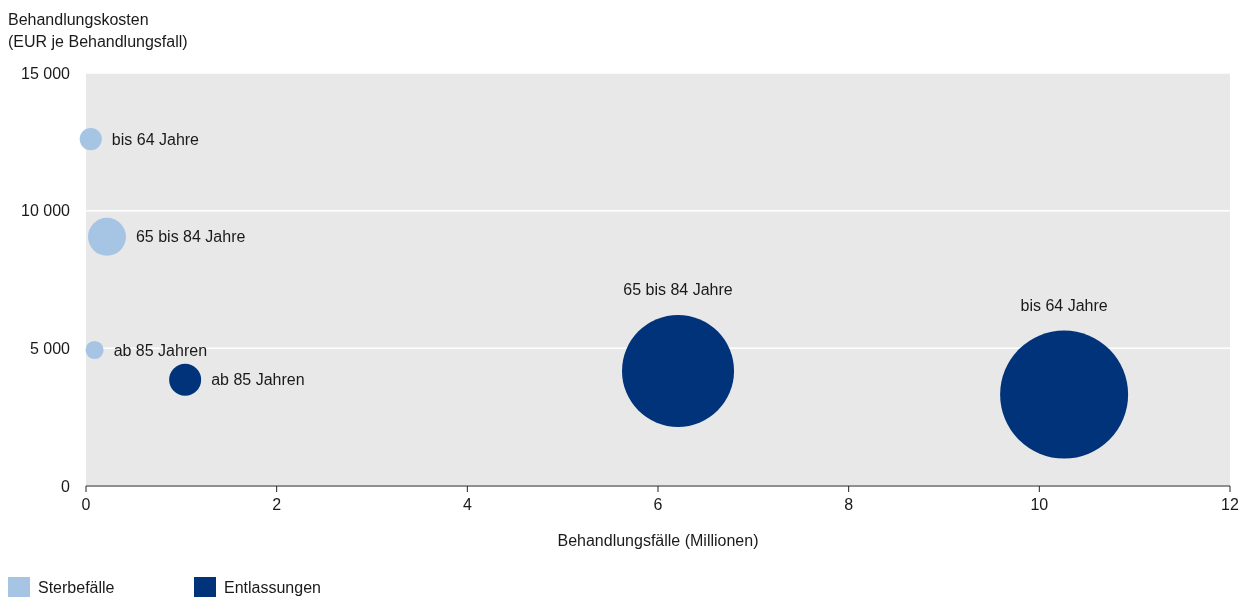  I want to click on y-tick-label: 10 000, so click(46, 211).